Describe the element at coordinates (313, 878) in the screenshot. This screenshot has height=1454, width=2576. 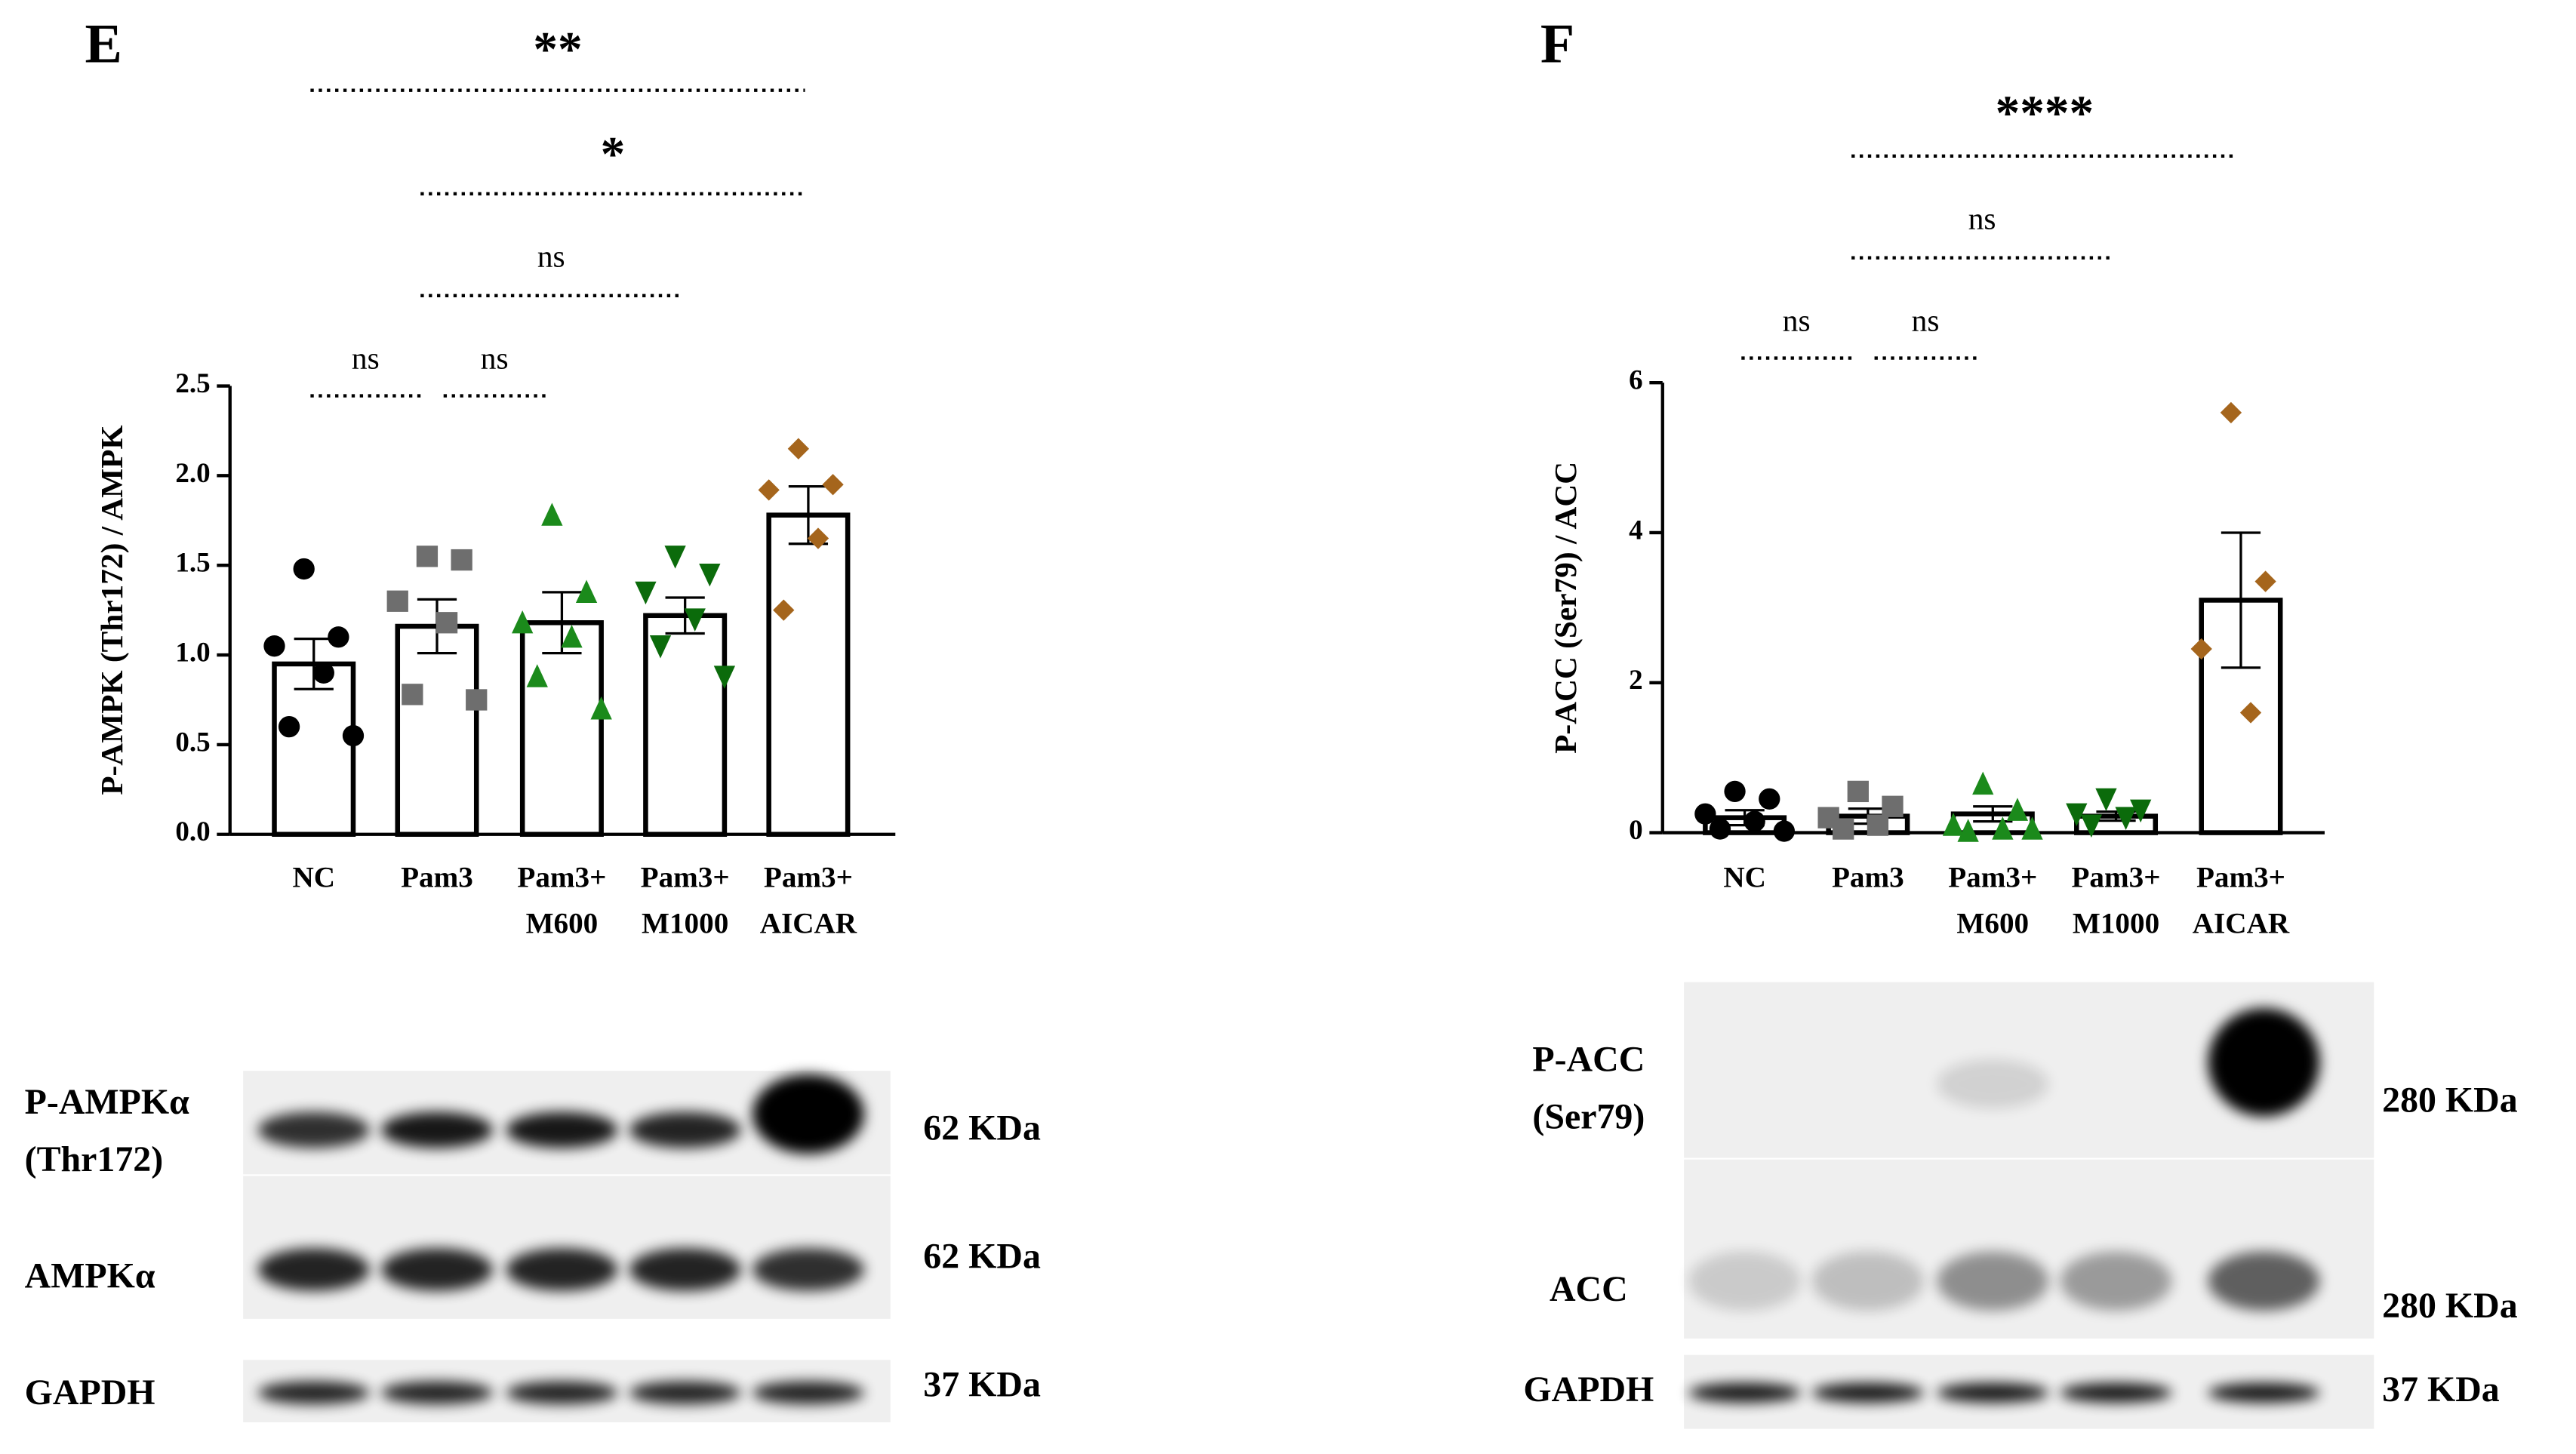
I see `x-tick-label: NC` at that location.